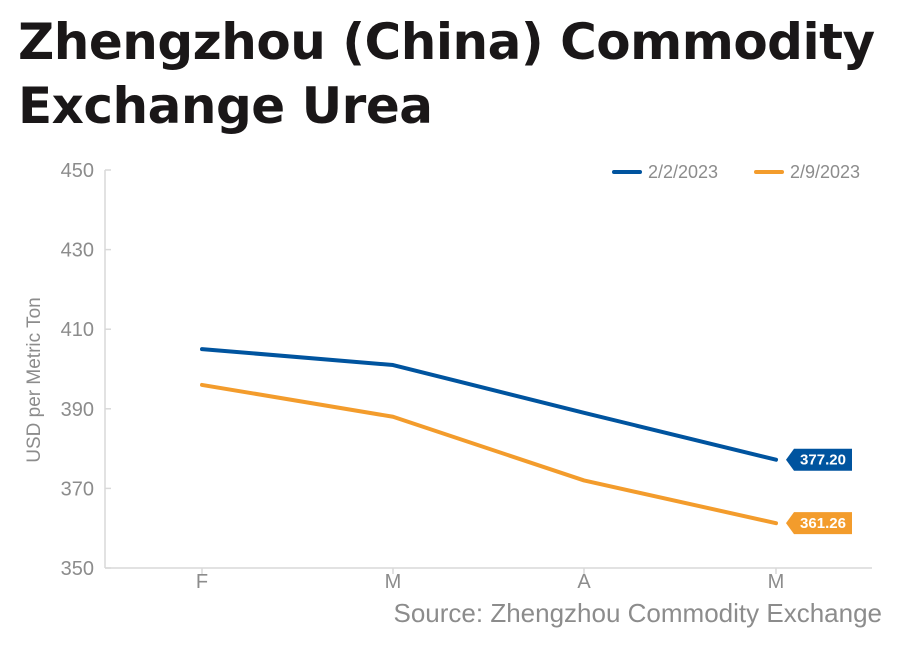 This screenshot has height=648, width=902. Describe the element at coordinates (823, 523) in the screenshot. I see `end-label-text-2: 361.26` at that location.